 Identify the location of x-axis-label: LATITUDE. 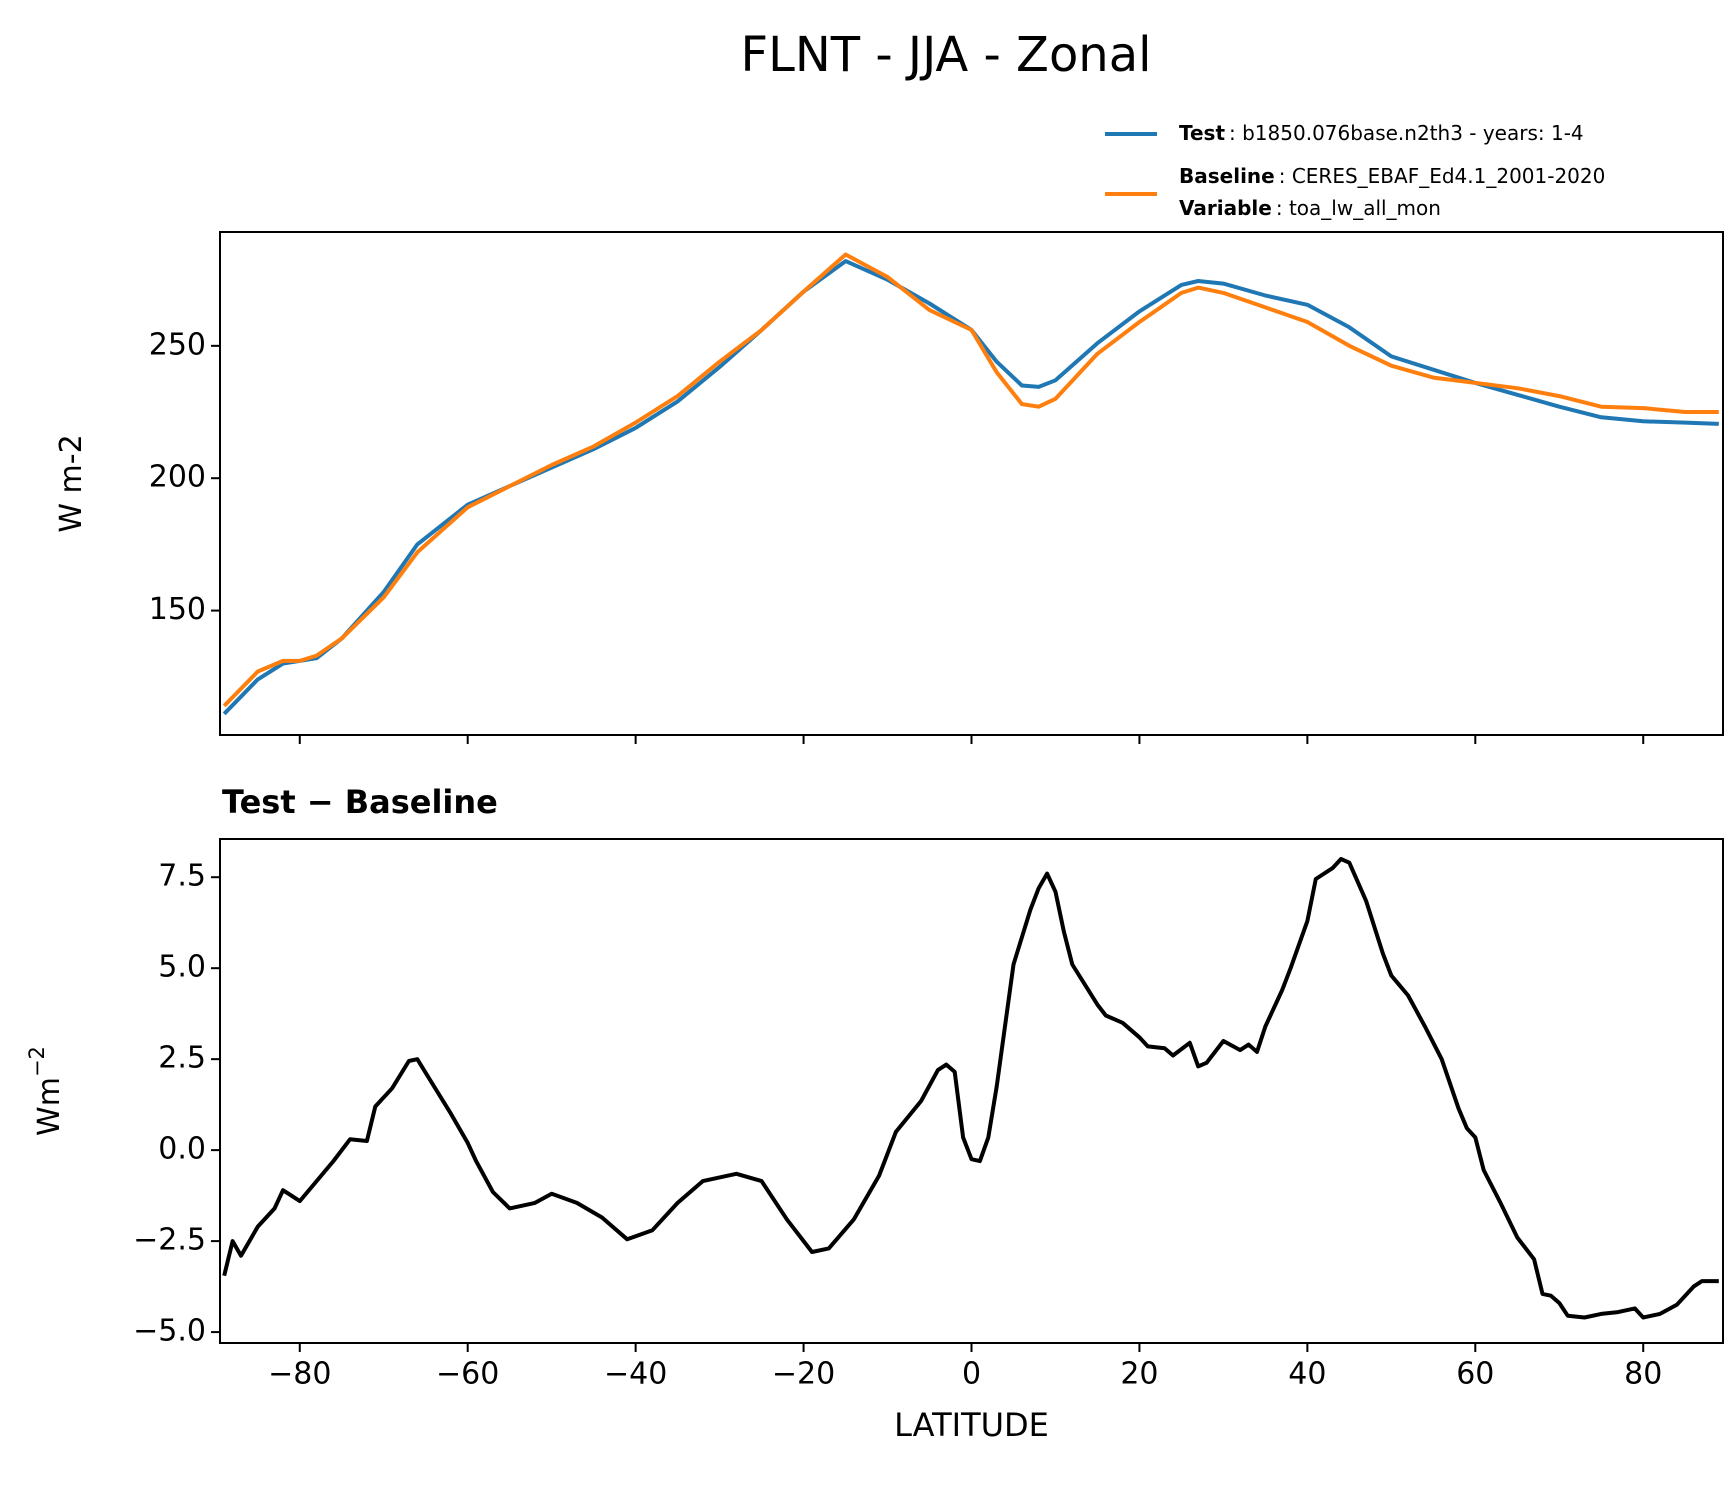
(971, 1425).